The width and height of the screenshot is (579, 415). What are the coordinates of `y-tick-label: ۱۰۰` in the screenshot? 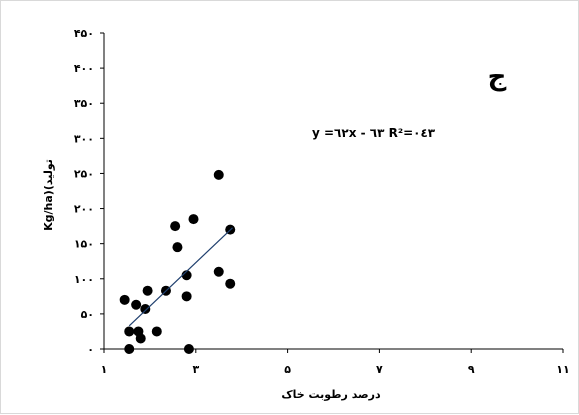 It's located at (84, 279).